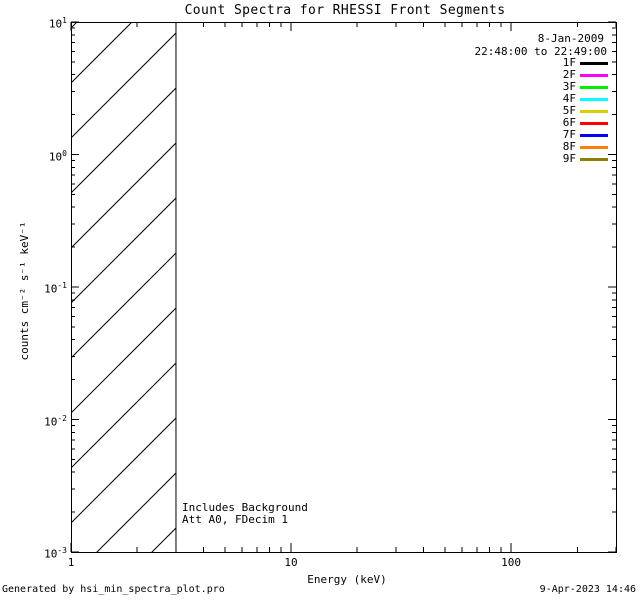 Image resolution: width=640 pixels, height=600 pixels. What do you see at coordinates (511, 562) in the screenshot?
I see `x-tick-label: 100` at bounding box center [511, 562].